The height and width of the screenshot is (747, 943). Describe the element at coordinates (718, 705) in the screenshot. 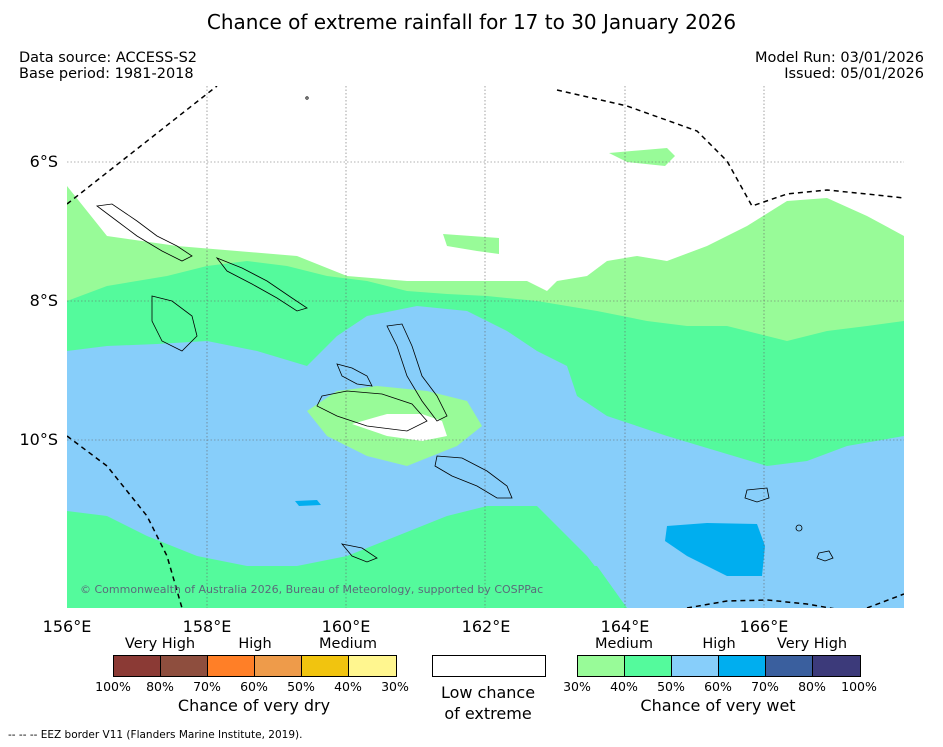

I see `wet-caption: Chance of very wet` at that location.